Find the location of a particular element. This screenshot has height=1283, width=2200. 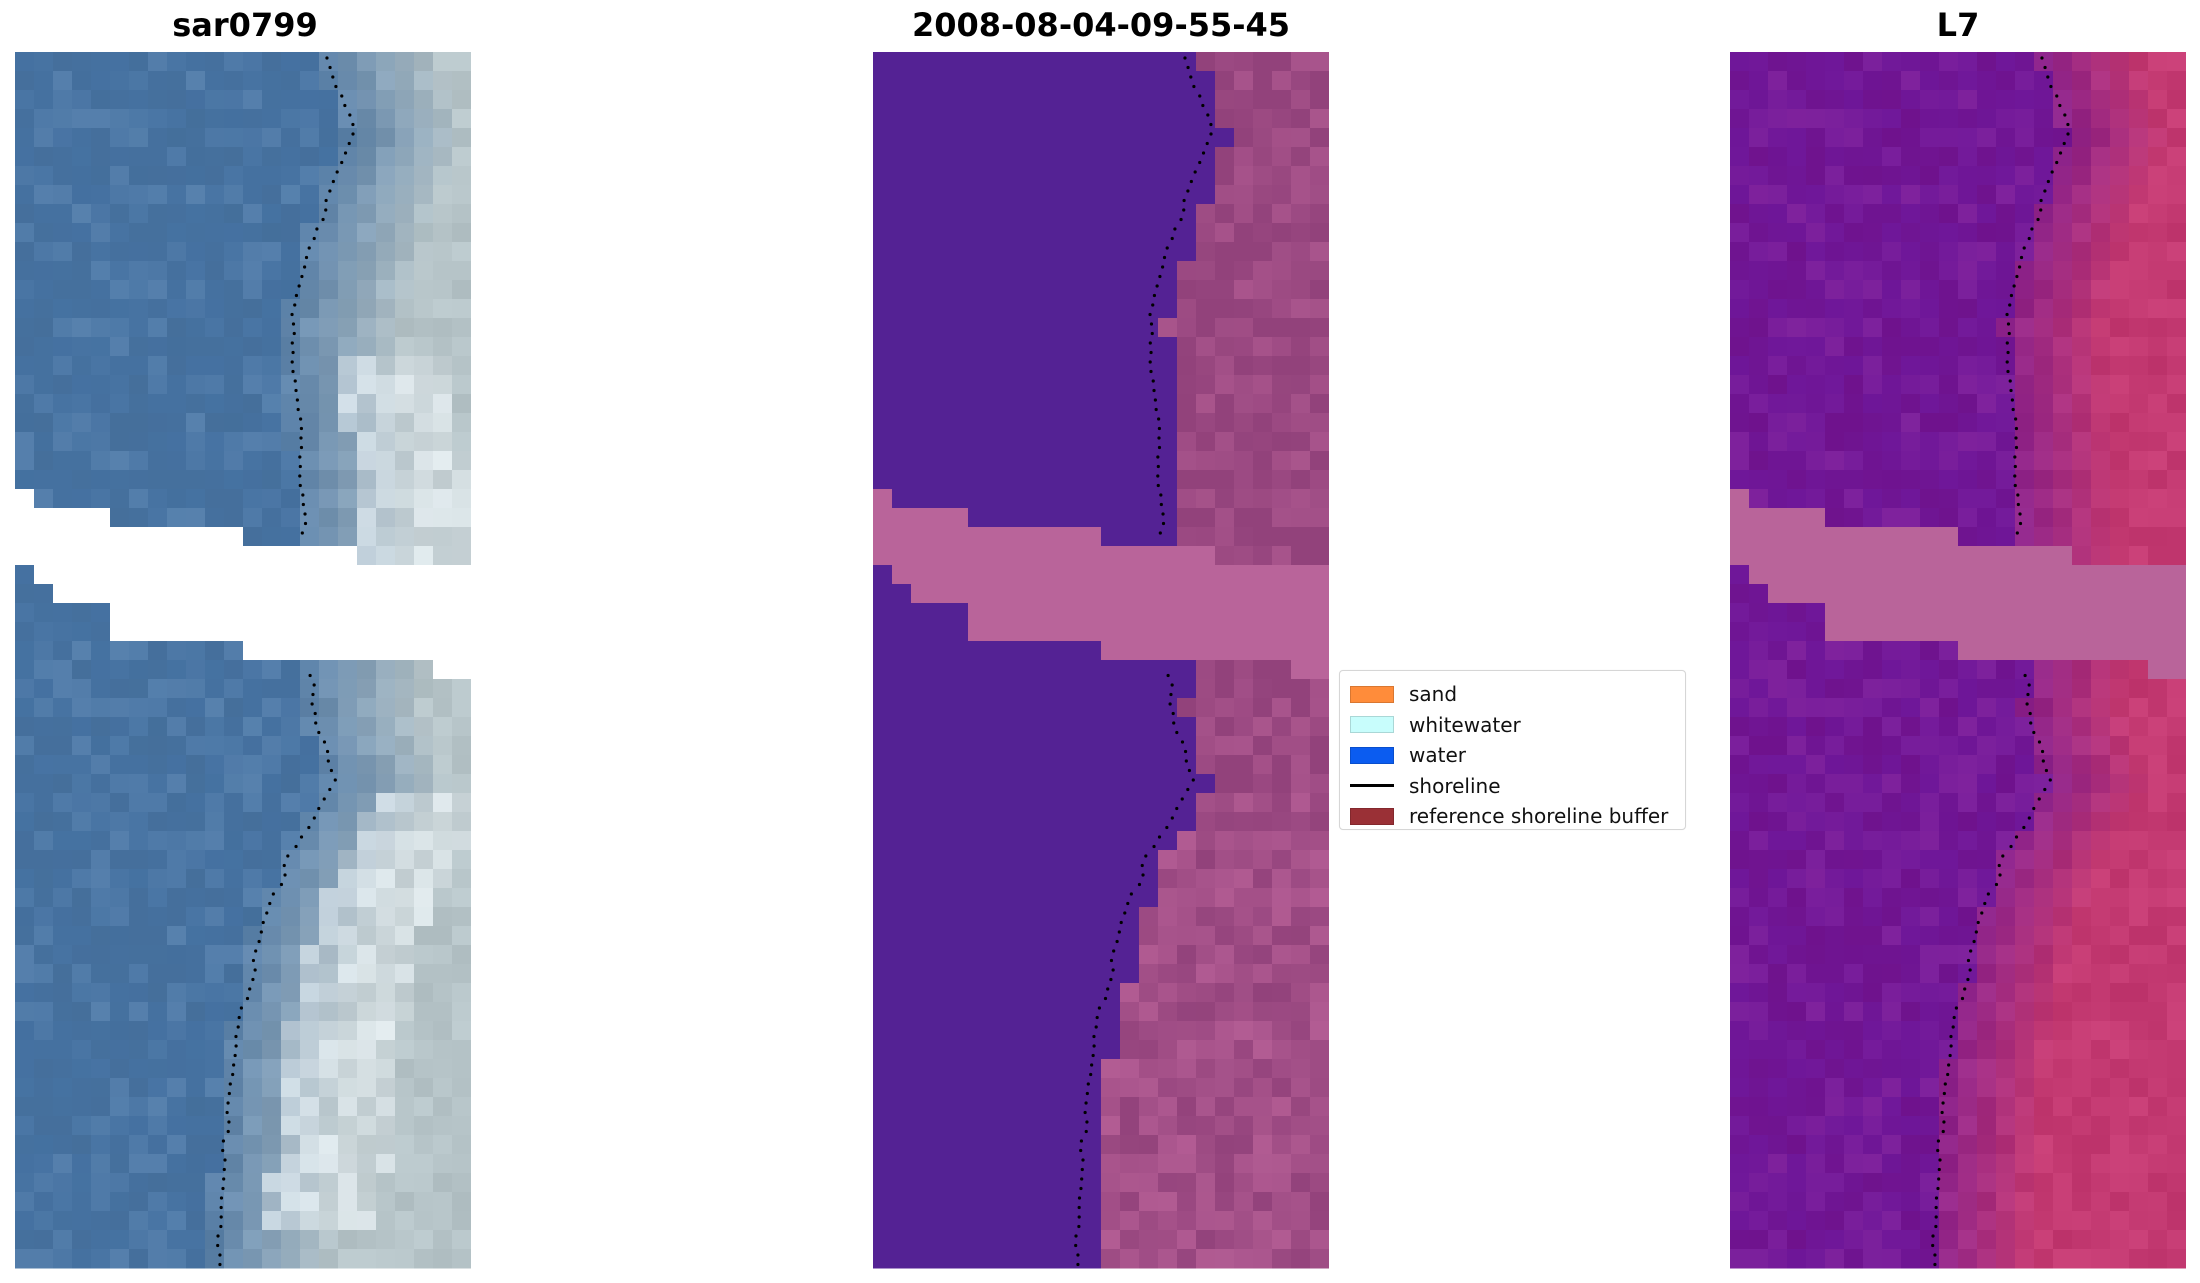

legend-label-whitewater: whitewater is located at coordinates (1465, 724).